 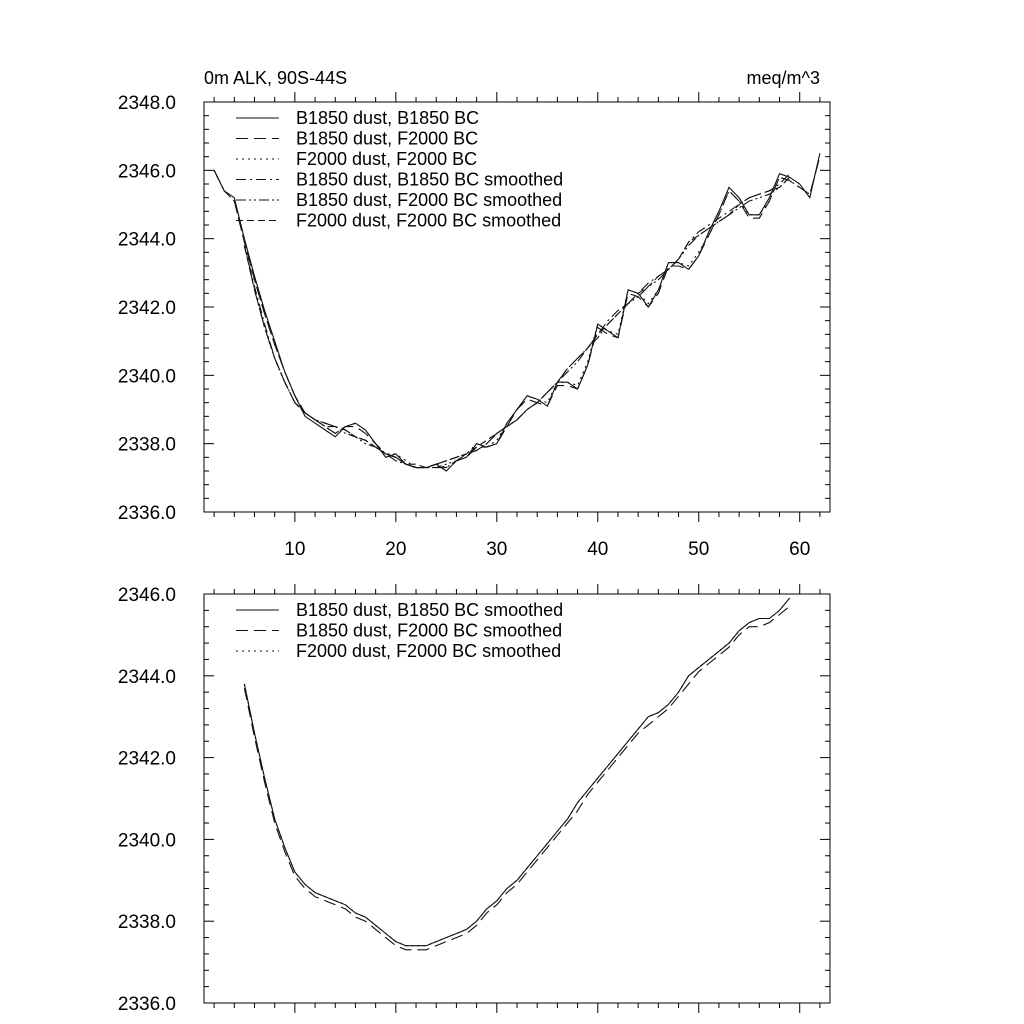 What do you see at coordinates (387, 118) in the screenshot?
I see `legend-entry: B1850 dust, B1850 BC` at bounding box center [387, 118].